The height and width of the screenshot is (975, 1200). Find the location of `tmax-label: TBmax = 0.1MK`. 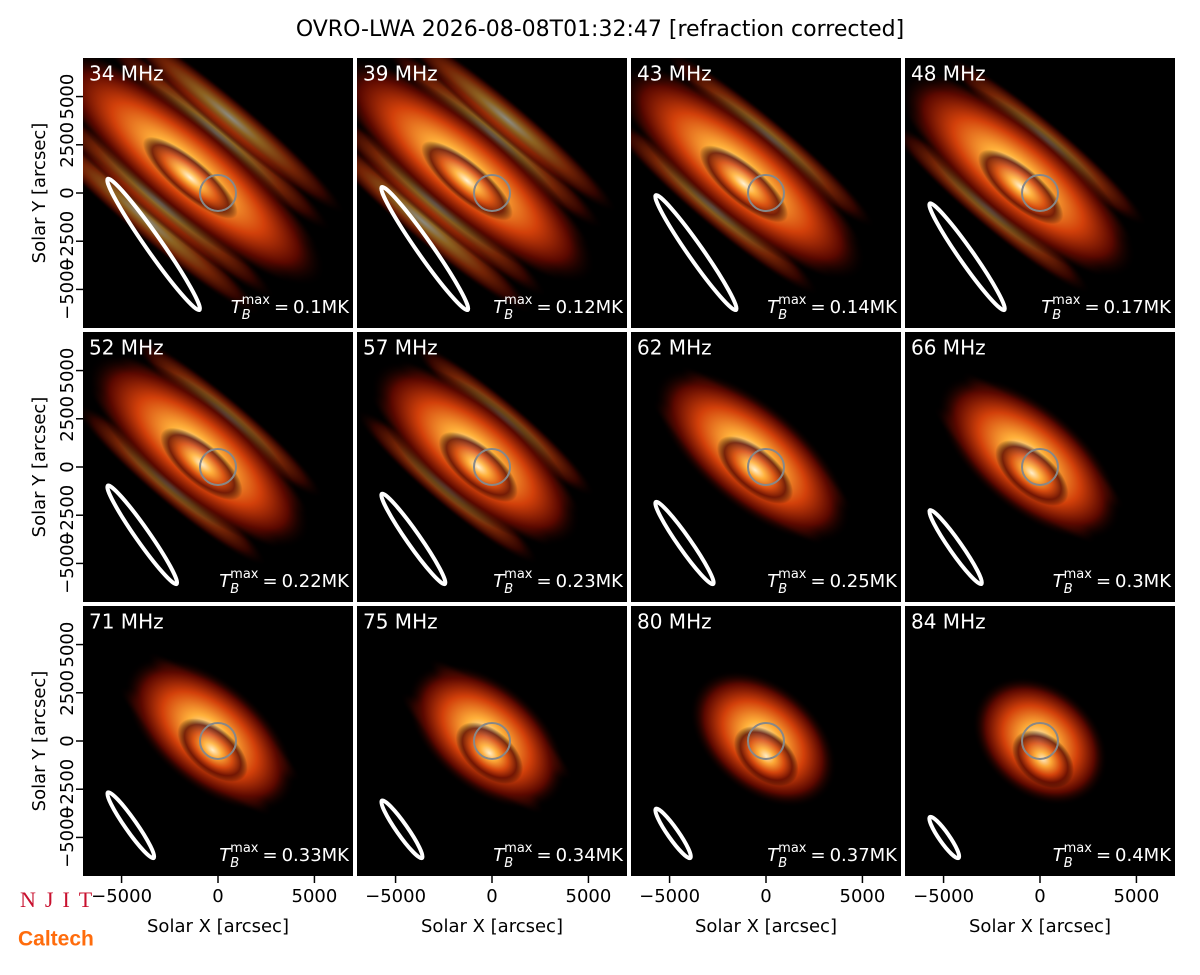

tmax-label: TBmax = 0.1MK is located at coordinates (291, 308).